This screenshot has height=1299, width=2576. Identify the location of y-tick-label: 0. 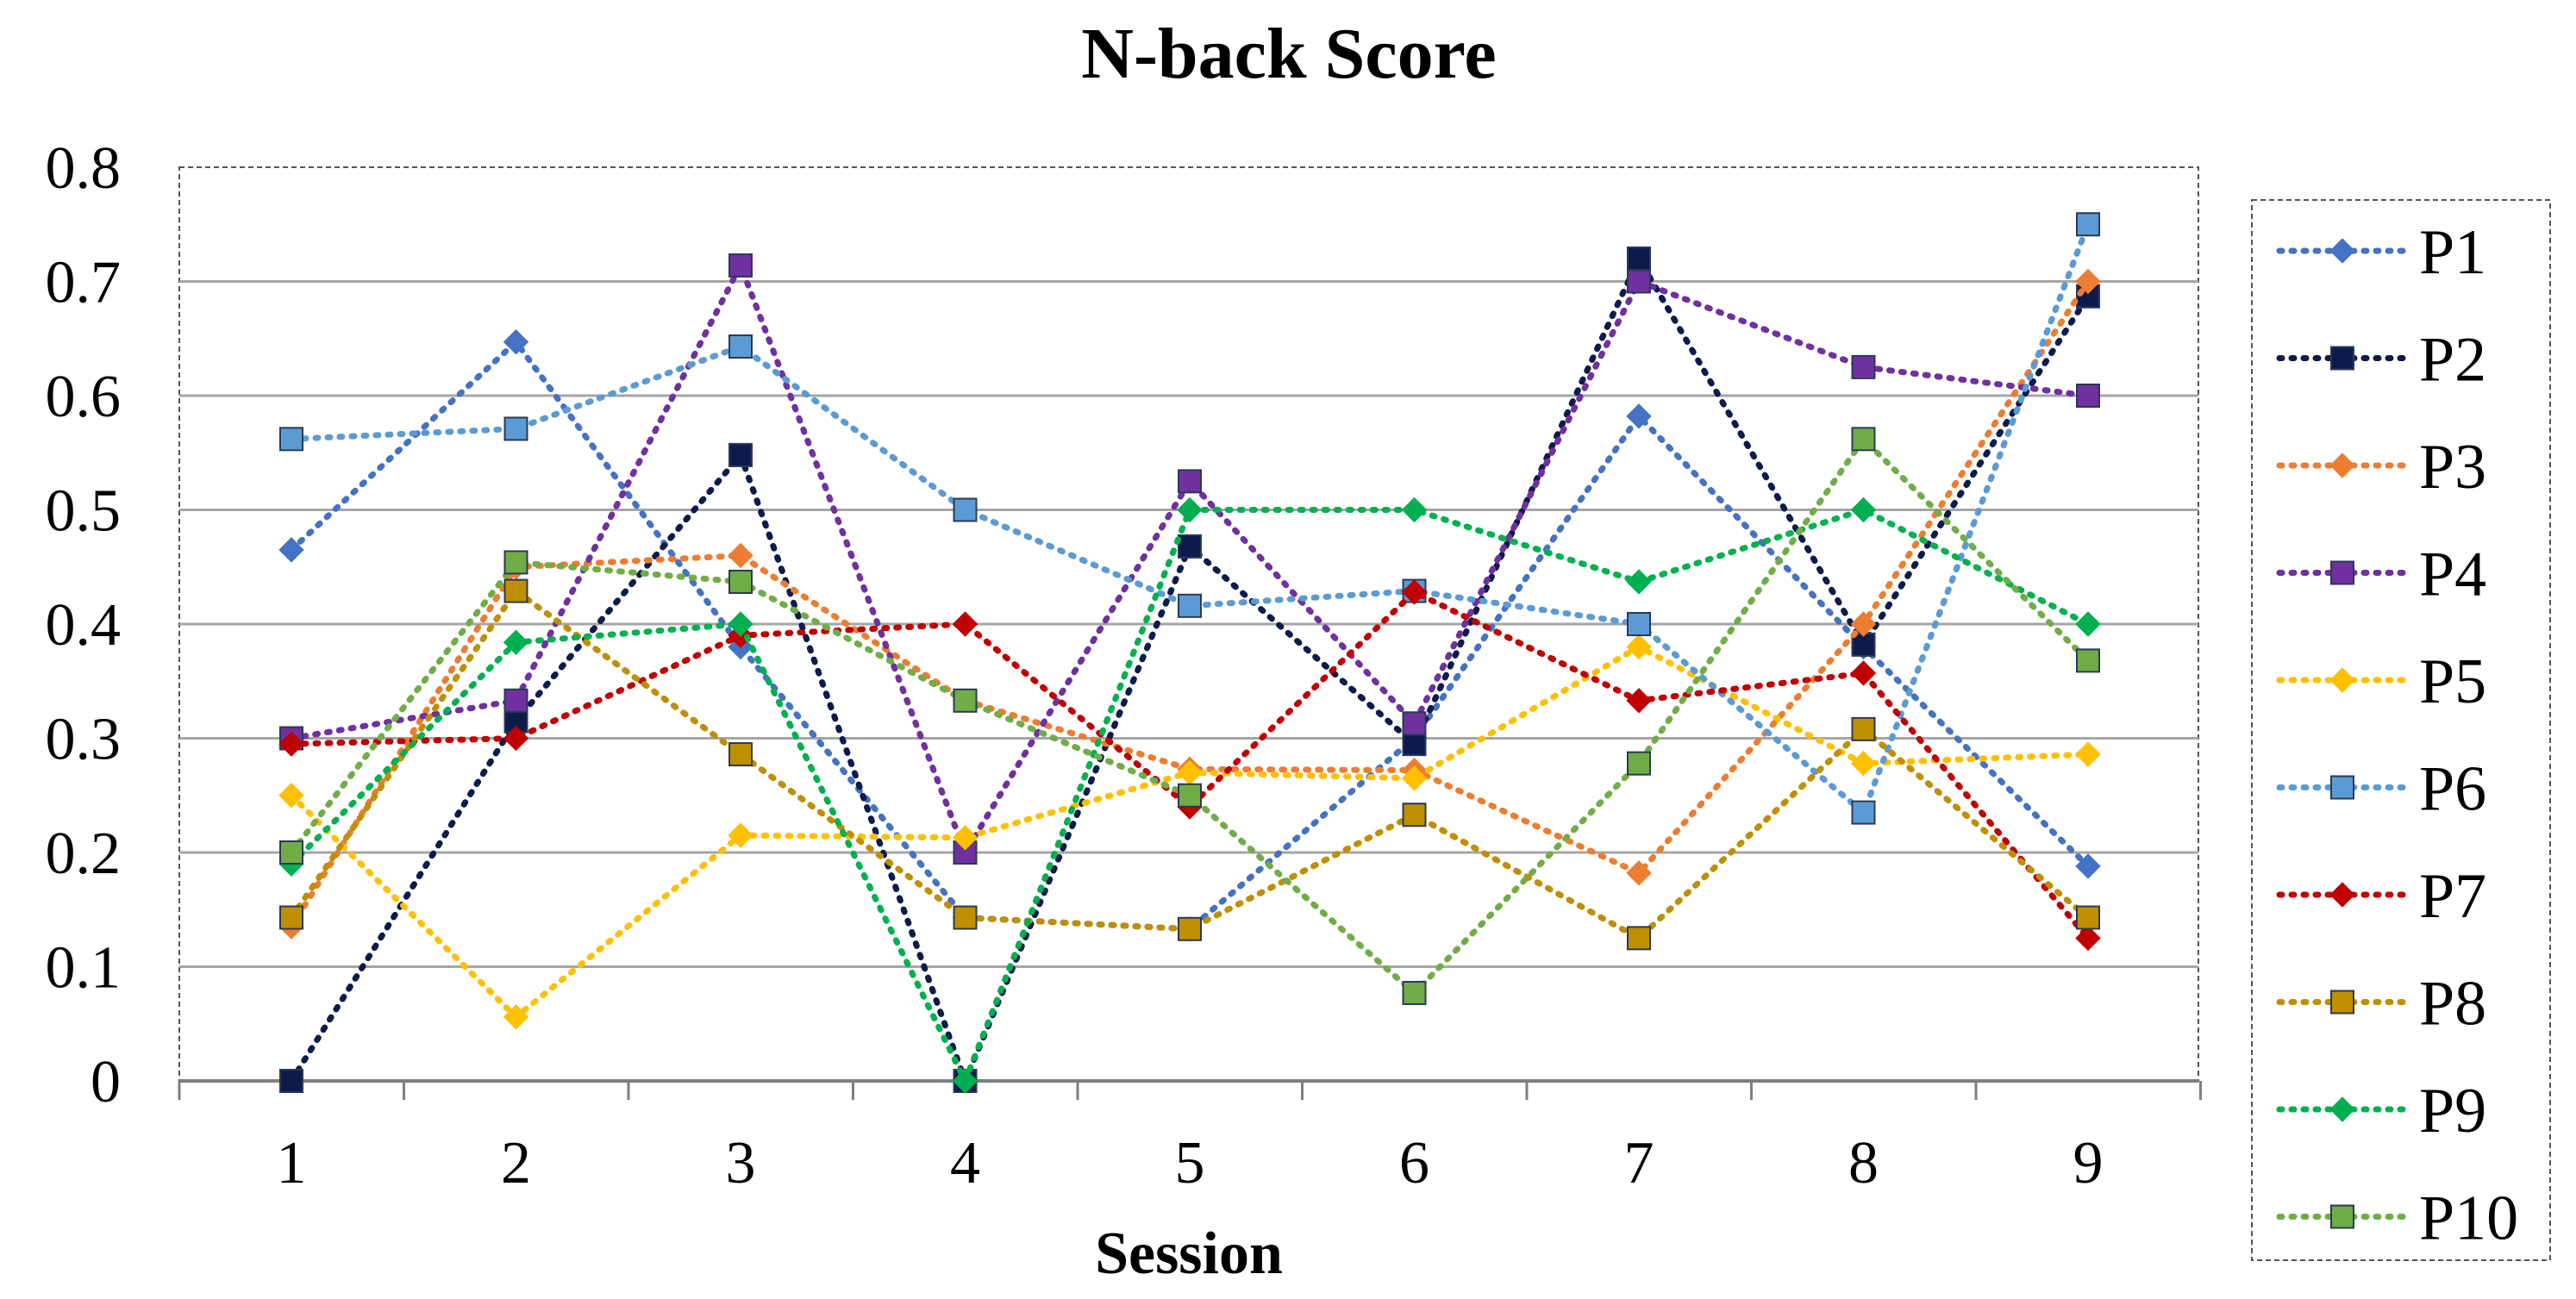
(106, 1082).